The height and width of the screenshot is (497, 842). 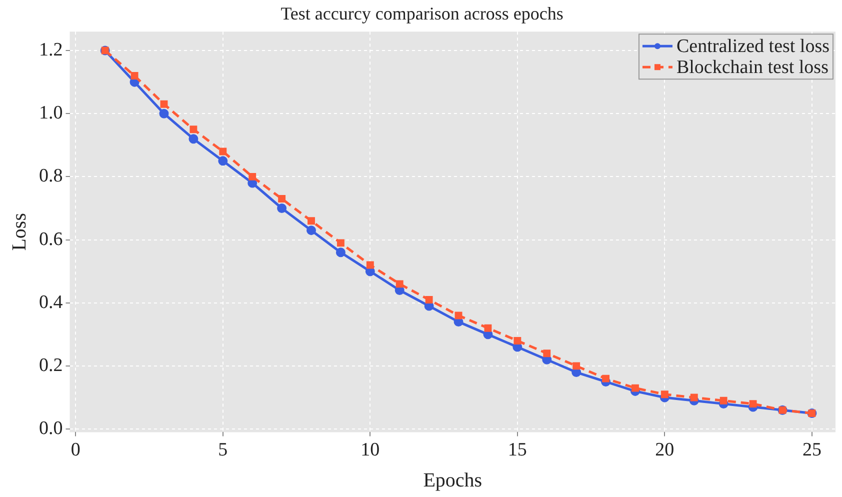 What do you see at coordinates (812, 450) in the screenshot?
I see `x-tick-label: 25` at bounding box center [812, 450].